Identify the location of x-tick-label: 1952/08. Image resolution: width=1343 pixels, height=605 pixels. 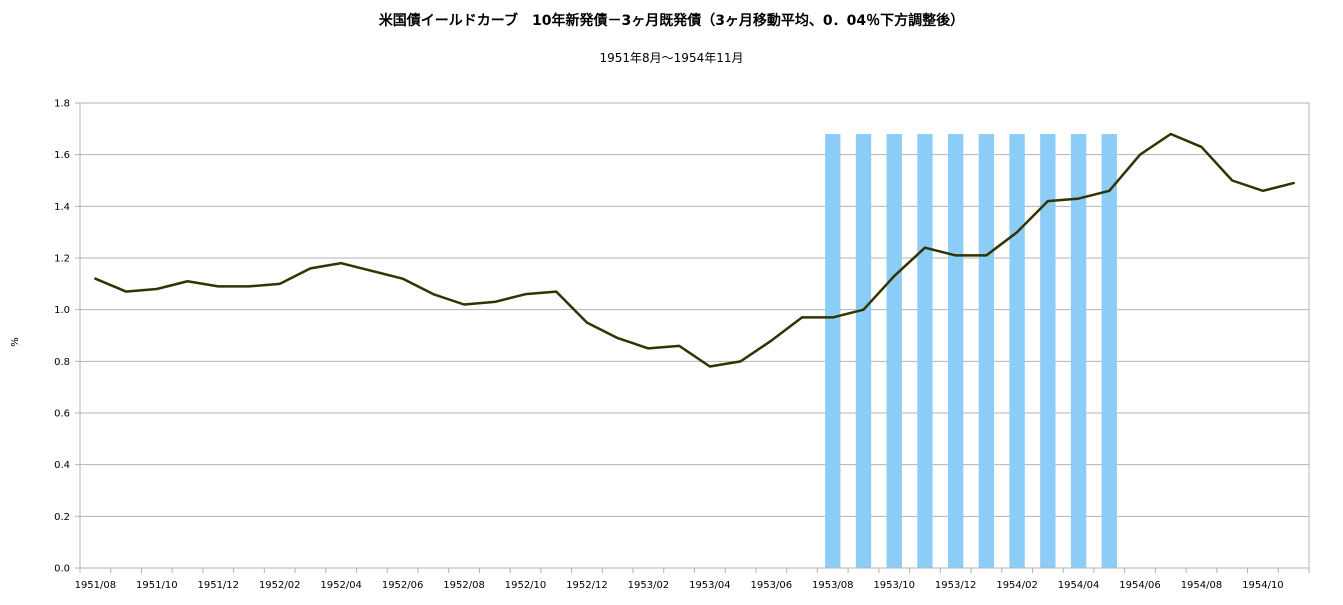
(464, 585).